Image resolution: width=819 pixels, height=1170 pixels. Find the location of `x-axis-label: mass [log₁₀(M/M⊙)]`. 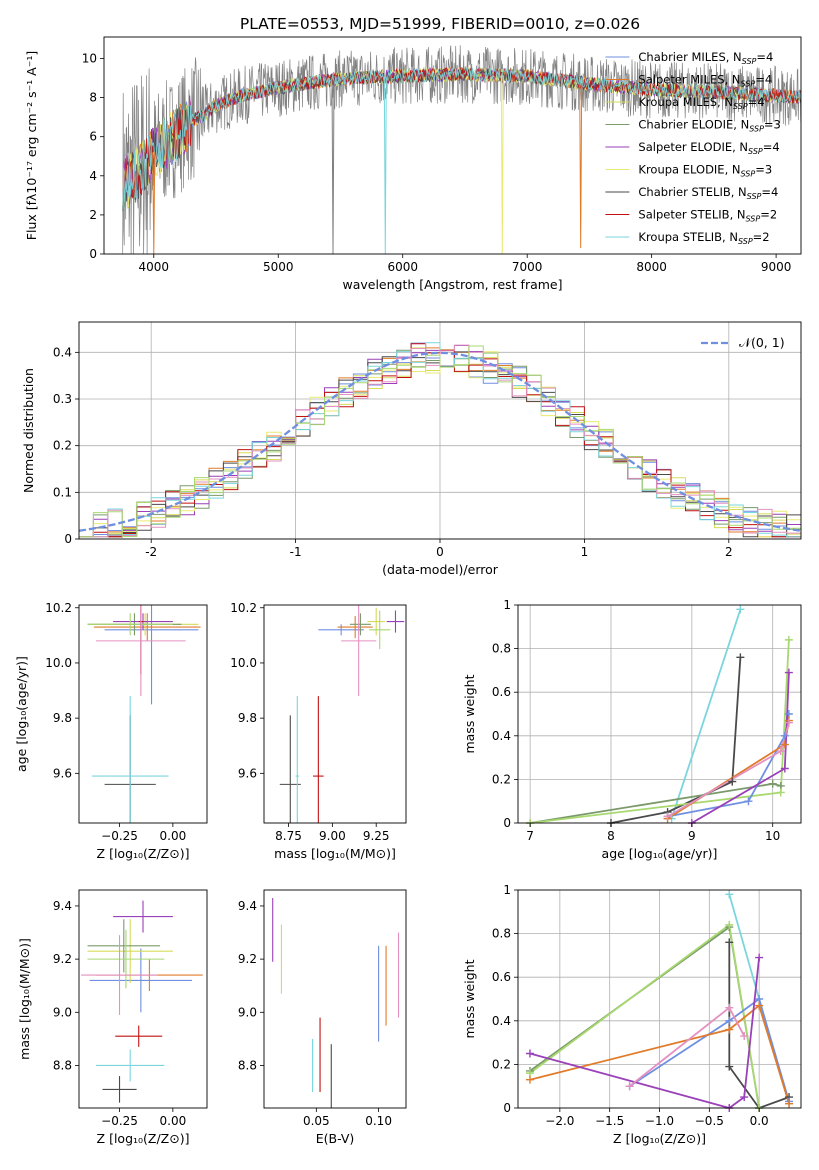

x-axis-label: mass [log₁₀(M/M⊙)] is located at coordinates (335, 853).